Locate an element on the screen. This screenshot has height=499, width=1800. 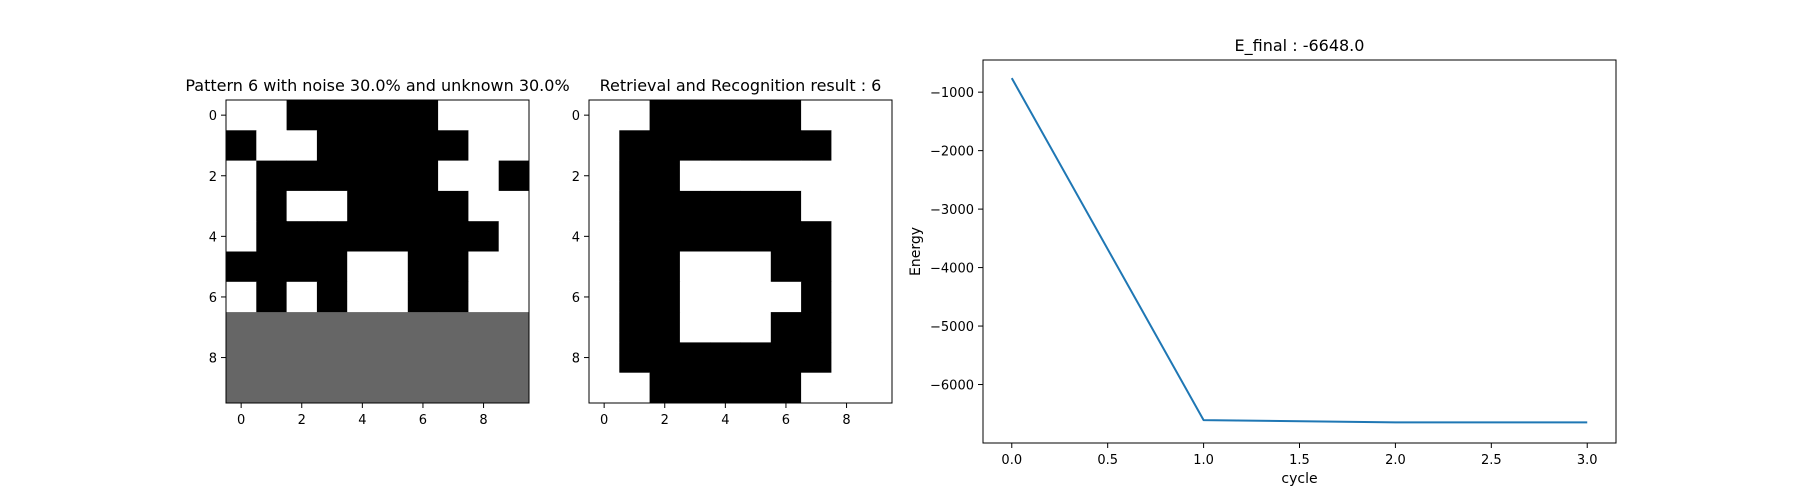
x-tick-label: 0 is located at coordinates (241, 420).